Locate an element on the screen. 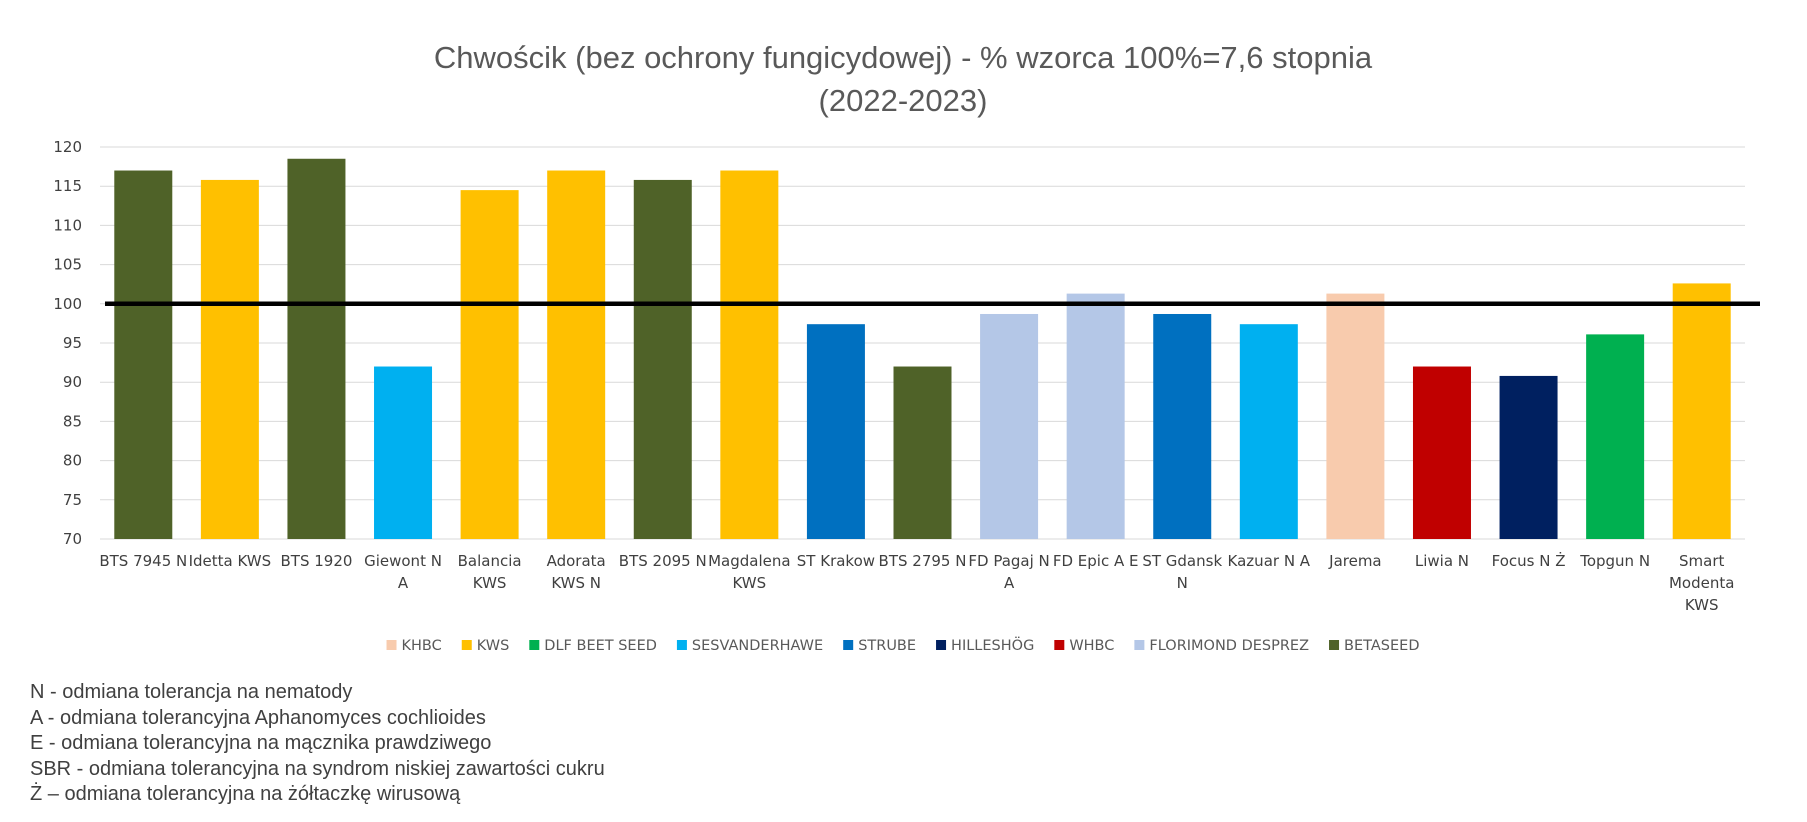 The width and height of the screenshot is (1807, 822). legend-item: SESVANDERHAWE is located at coordinates (749, 646).